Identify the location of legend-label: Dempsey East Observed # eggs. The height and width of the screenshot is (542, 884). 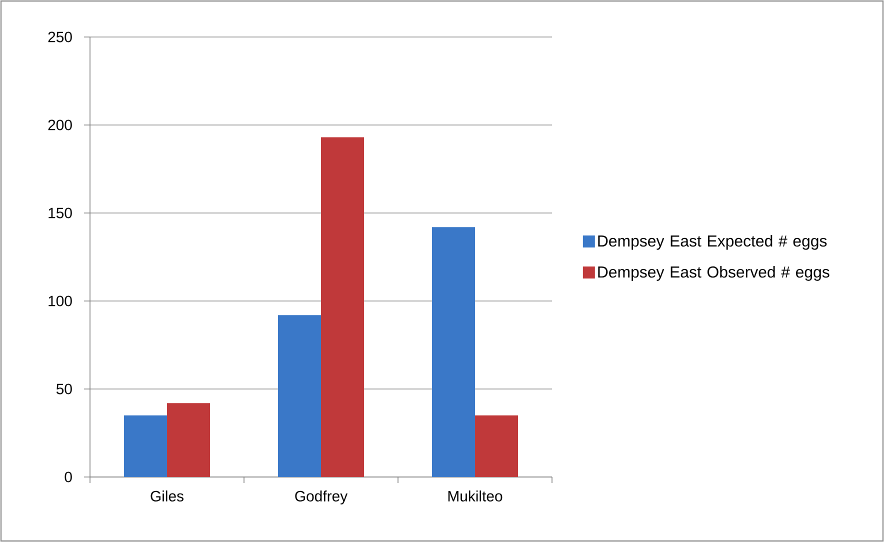
(714, 273).